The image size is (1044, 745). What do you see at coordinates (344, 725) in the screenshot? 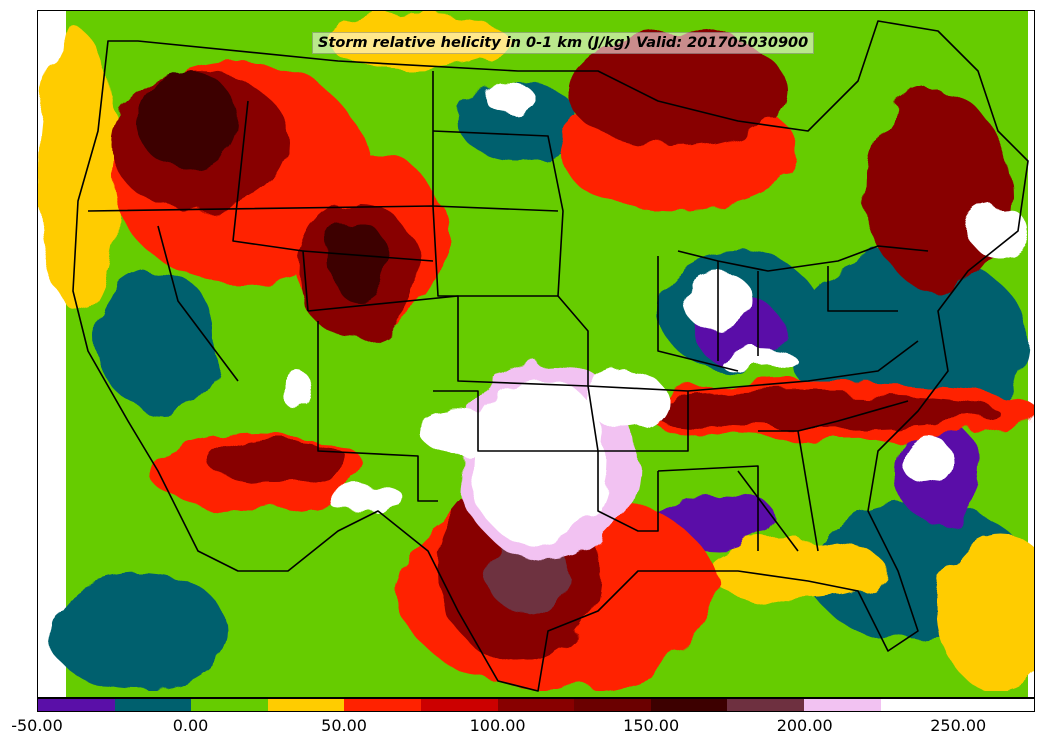
I see `colorbar-tick-label: 50.00` at bounding box center [344, 725].